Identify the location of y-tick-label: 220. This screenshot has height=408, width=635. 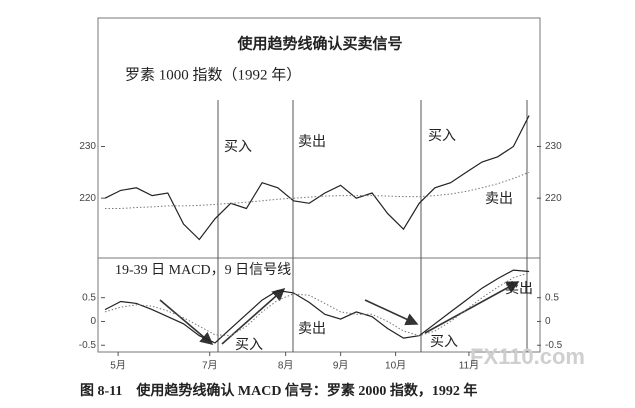
(87, 198).